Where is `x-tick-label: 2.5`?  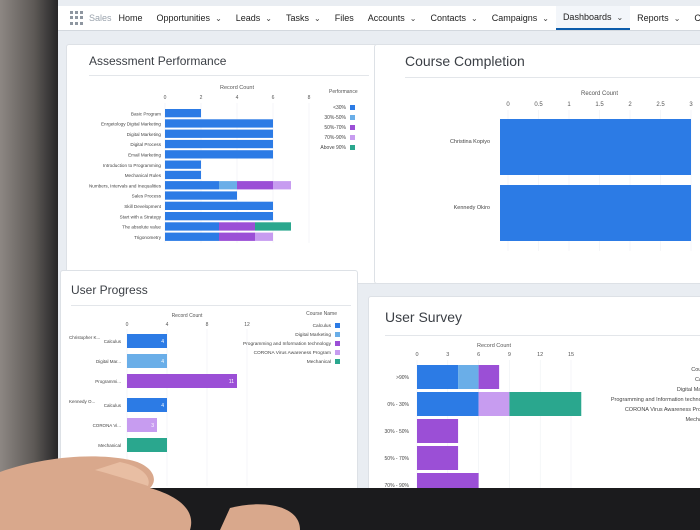
x-tick-label: 2.5 is located at coordinates (660, 105).